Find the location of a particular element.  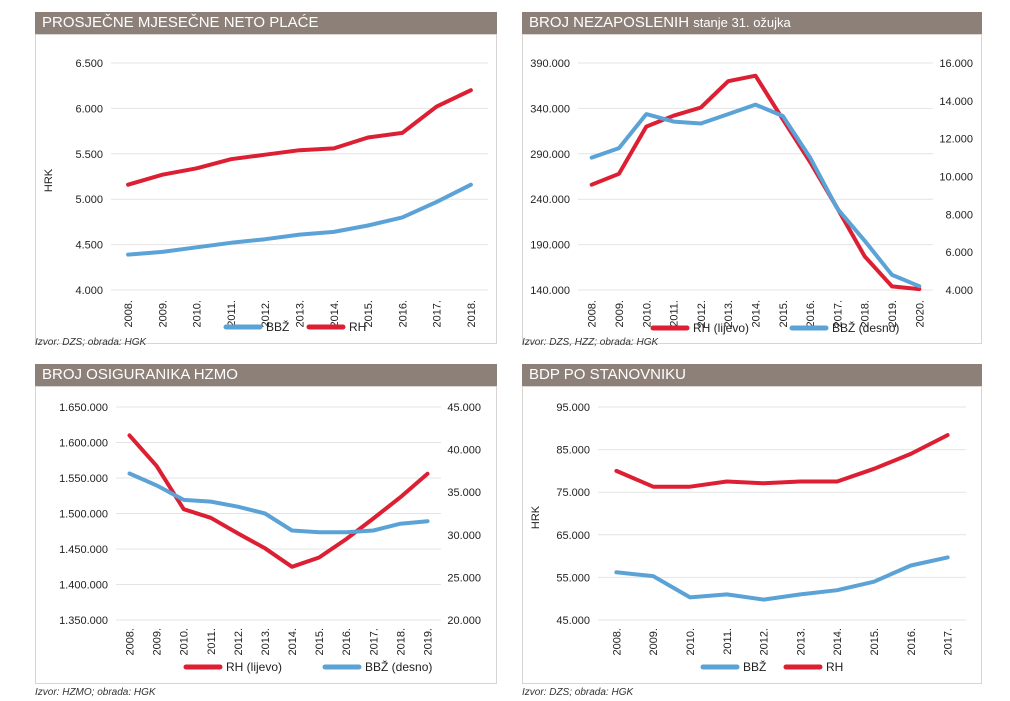

y-tick-label: 1.400.000 is located at coordinates (83, 586).